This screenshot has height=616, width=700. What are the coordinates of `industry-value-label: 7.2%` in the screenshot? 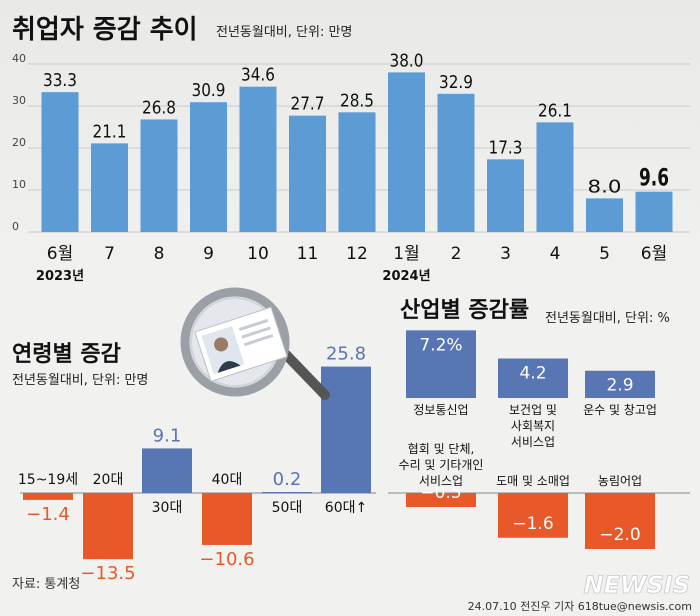 It's located at (440, 345).